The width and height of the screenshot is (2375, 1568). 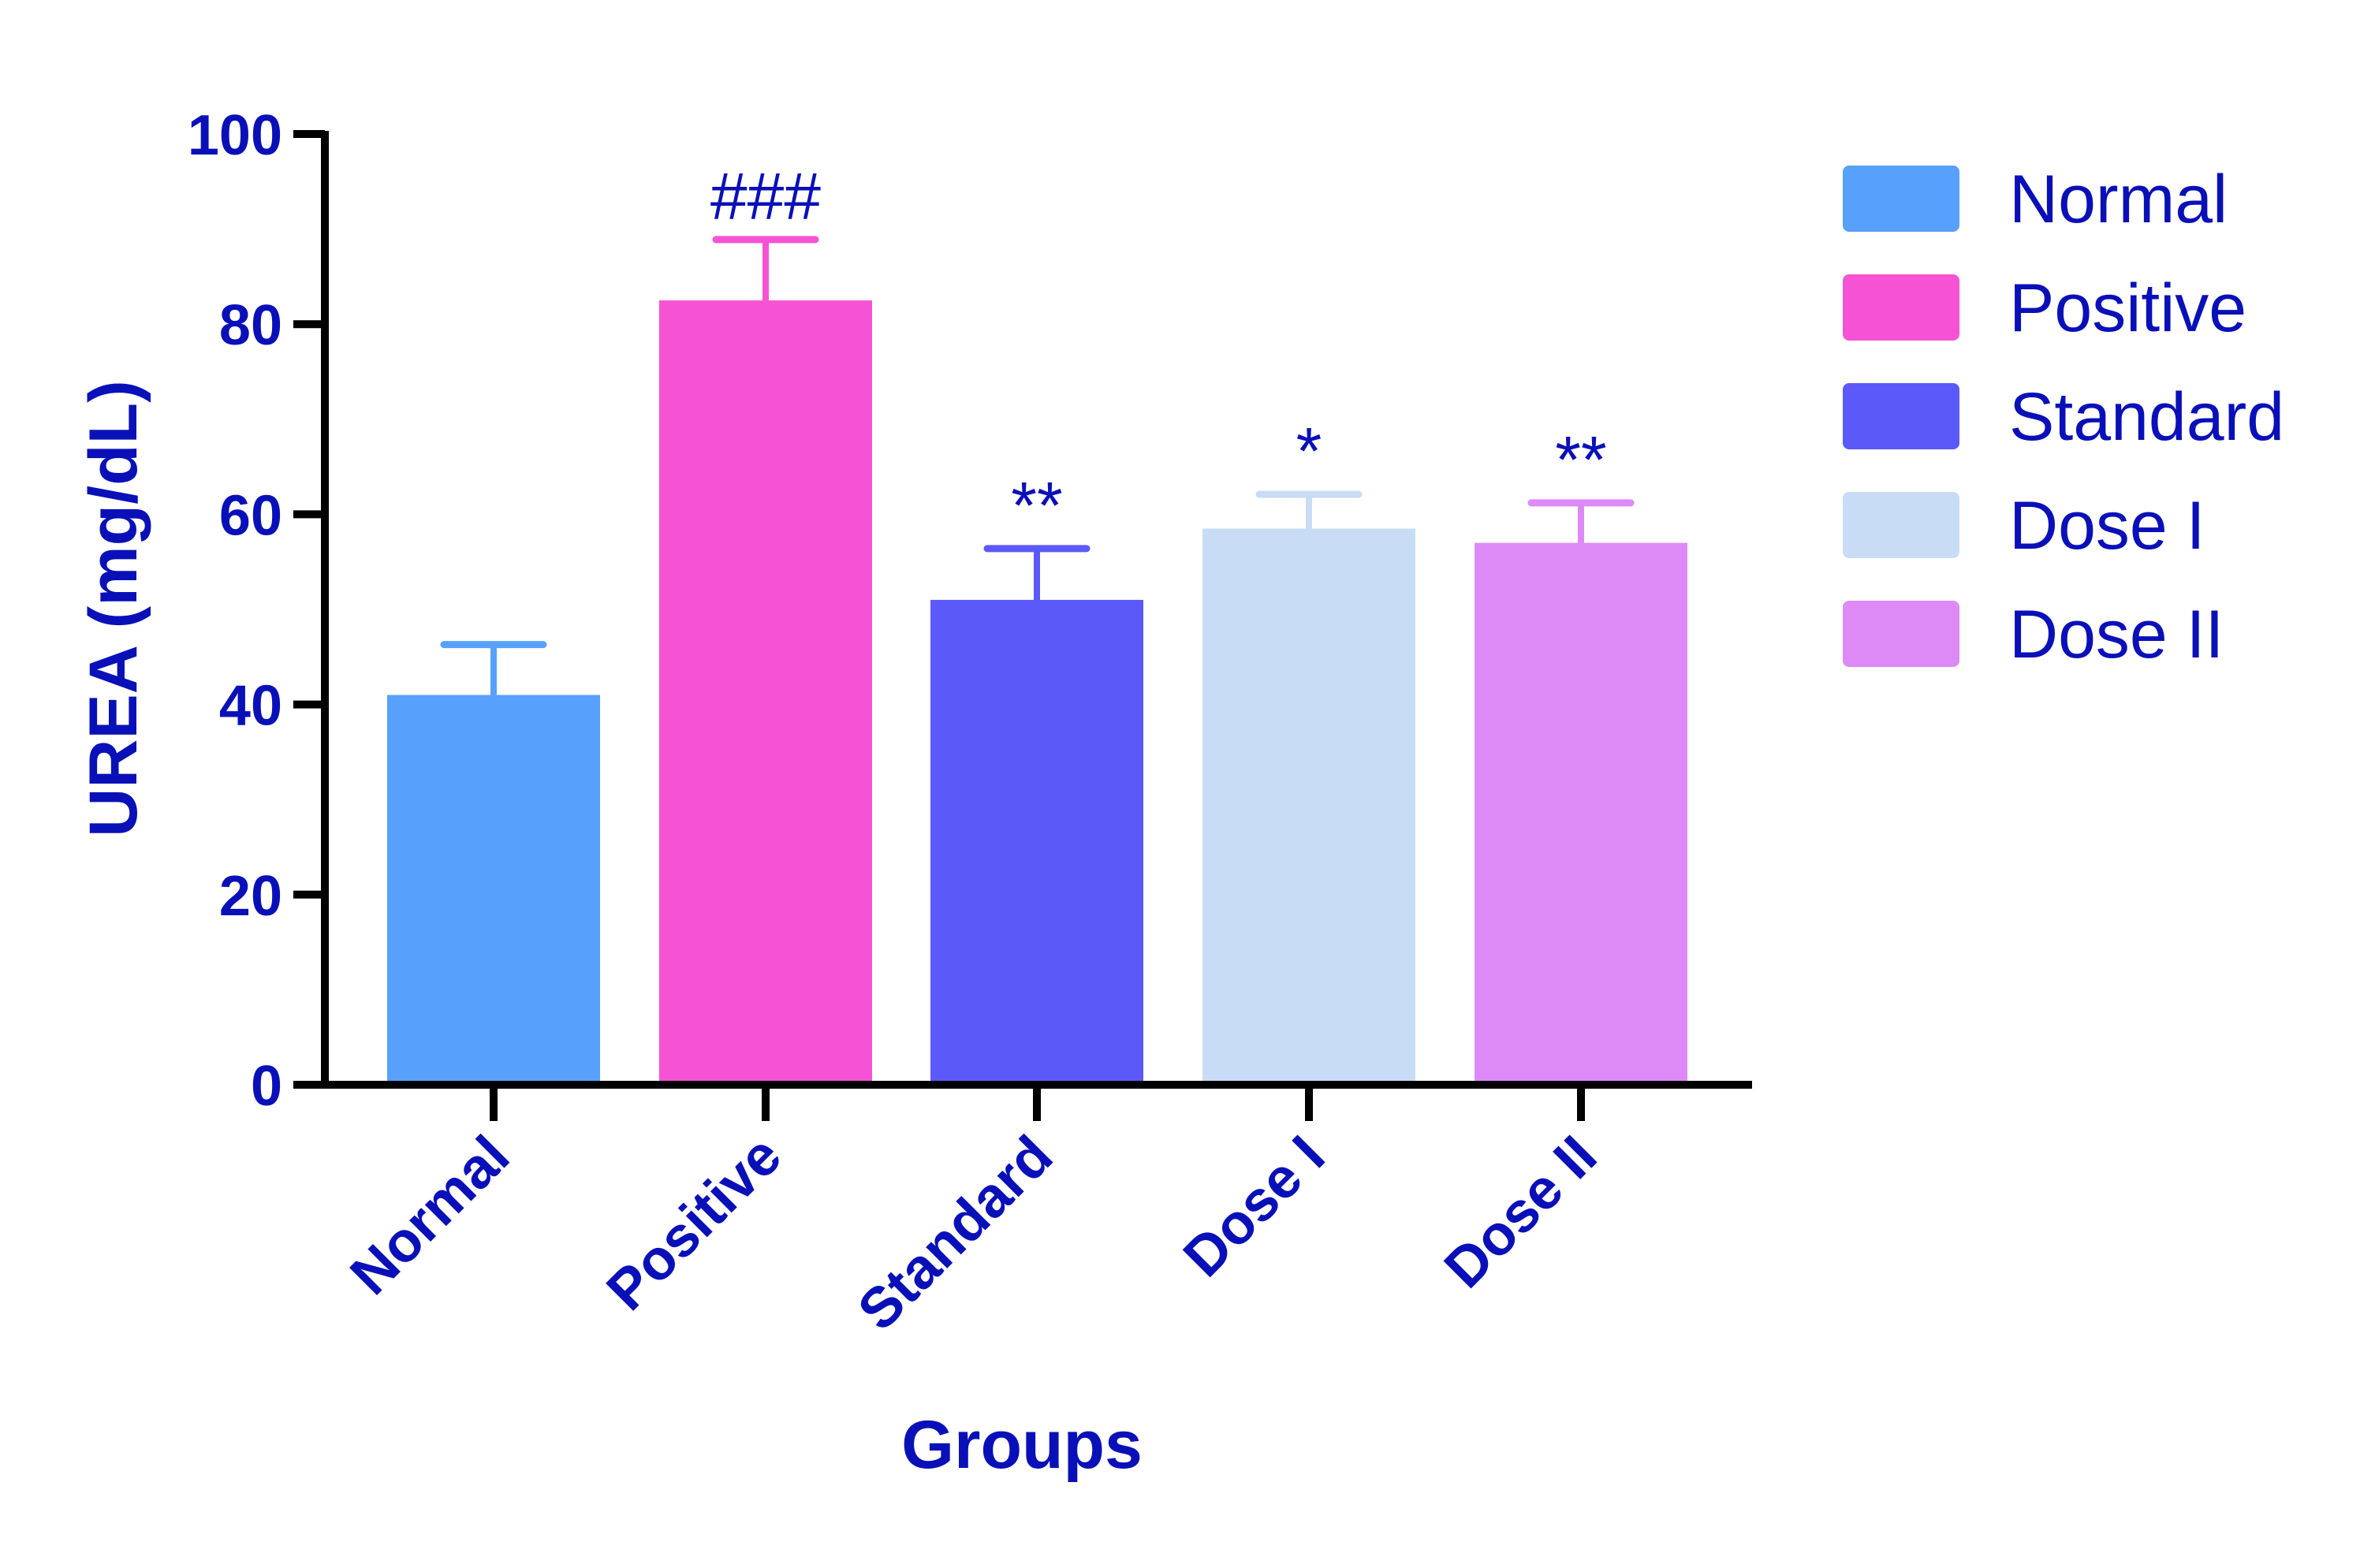 I want to click on y-ticks-group: 0 20 40 60 80 100, so click(x=256, y=611).